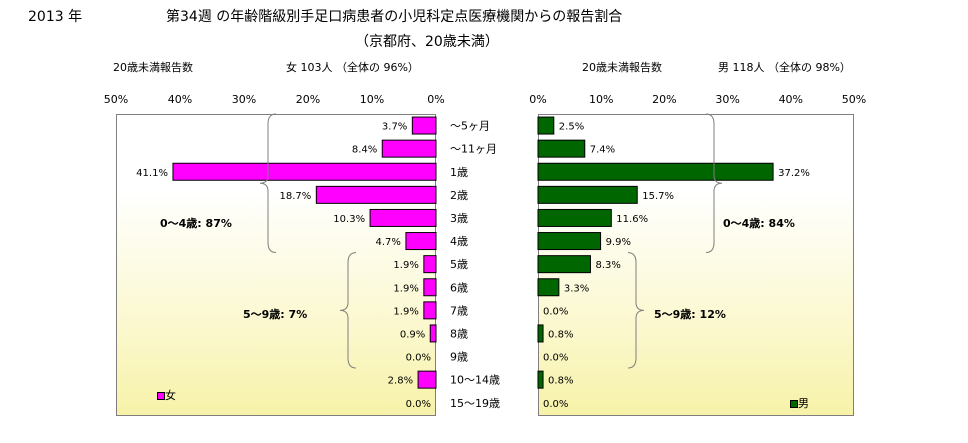 The image size is (968, 443). Describe the element at coordinates (364, 150) in the screenshot. I see `female-bar-value-label: 8.4%` at that location.